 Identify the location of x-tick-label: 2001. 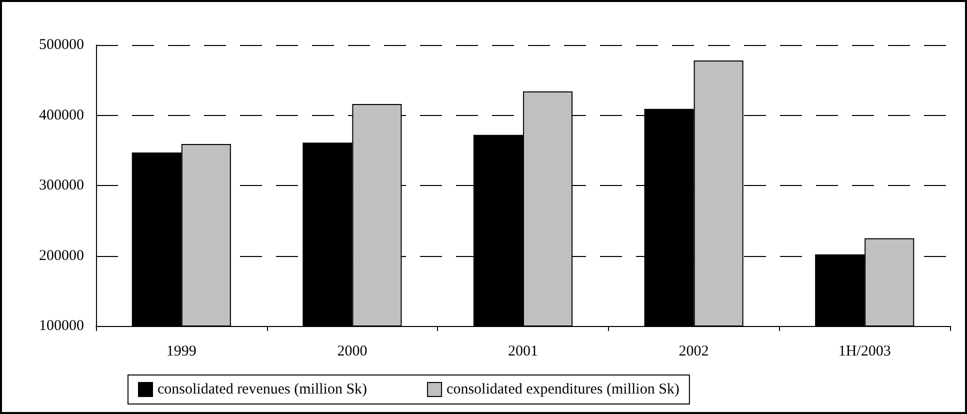
(523, 352).